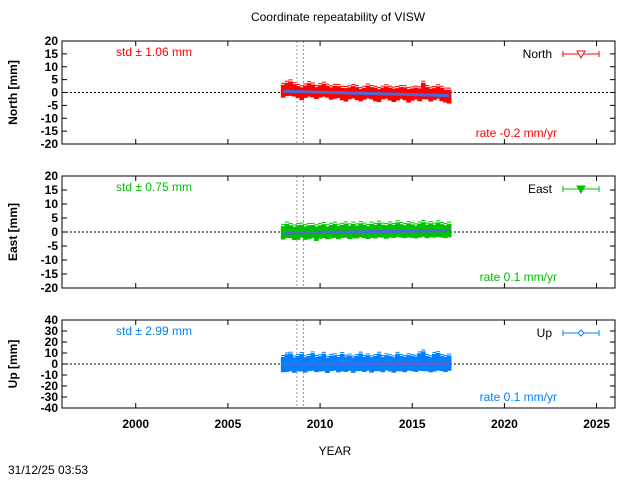 This screenshot has width=640, height=480. What do you see at coordinates (135, 424) in the screenshot?
I see `x-tick-label: 2000` at bounding box center [135, 424].